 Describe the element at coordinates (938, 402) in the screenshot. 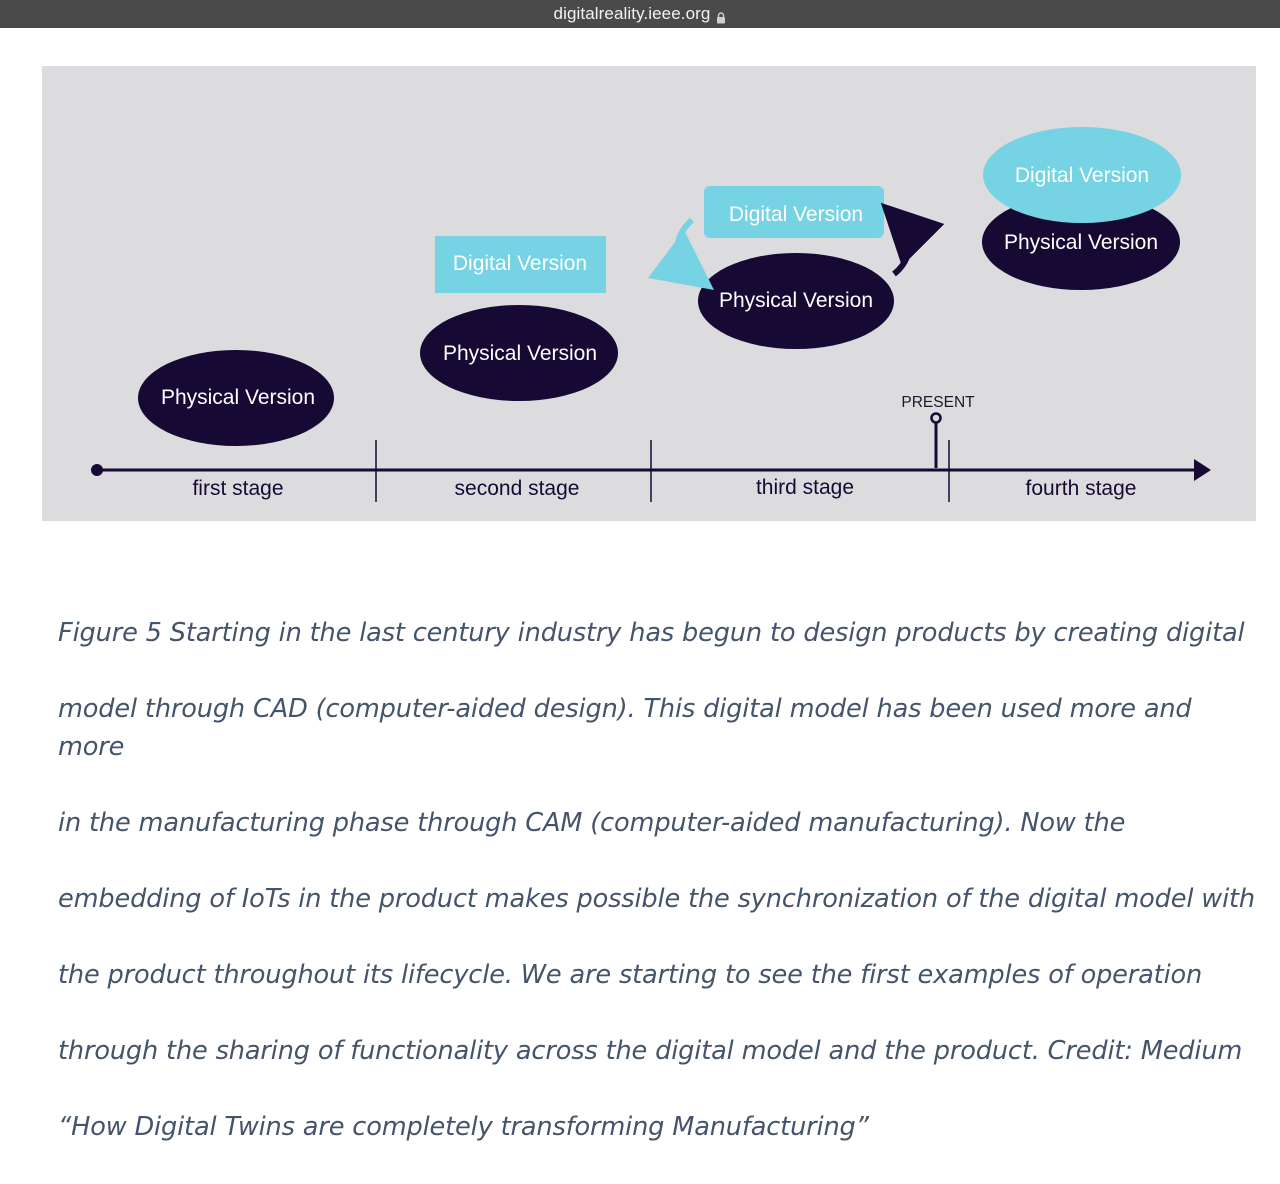

I see `present-label: PRESENT` at that location.